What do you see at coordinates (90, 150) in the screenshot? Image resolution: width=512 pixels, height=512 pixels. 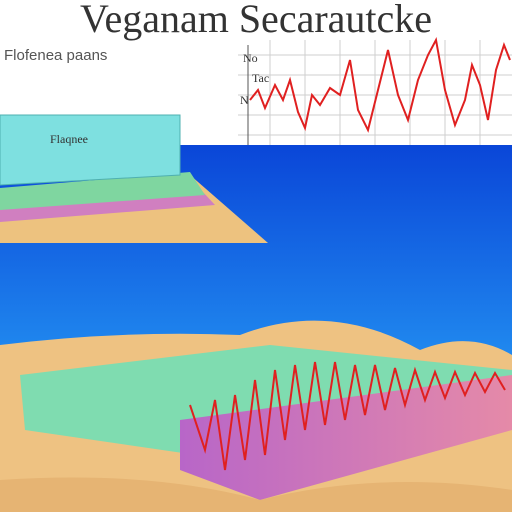 I see `panel-box` at bounding box center [90, 150].